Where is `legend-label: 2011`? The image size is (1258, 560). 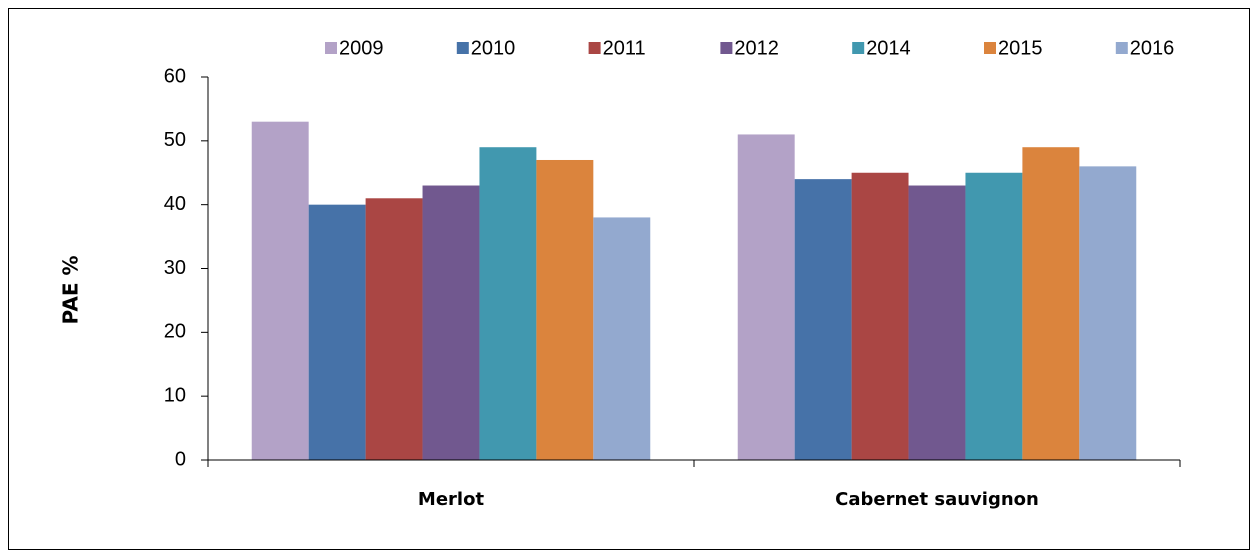
legend-label: 2011 is located at coordinates (624, 48).